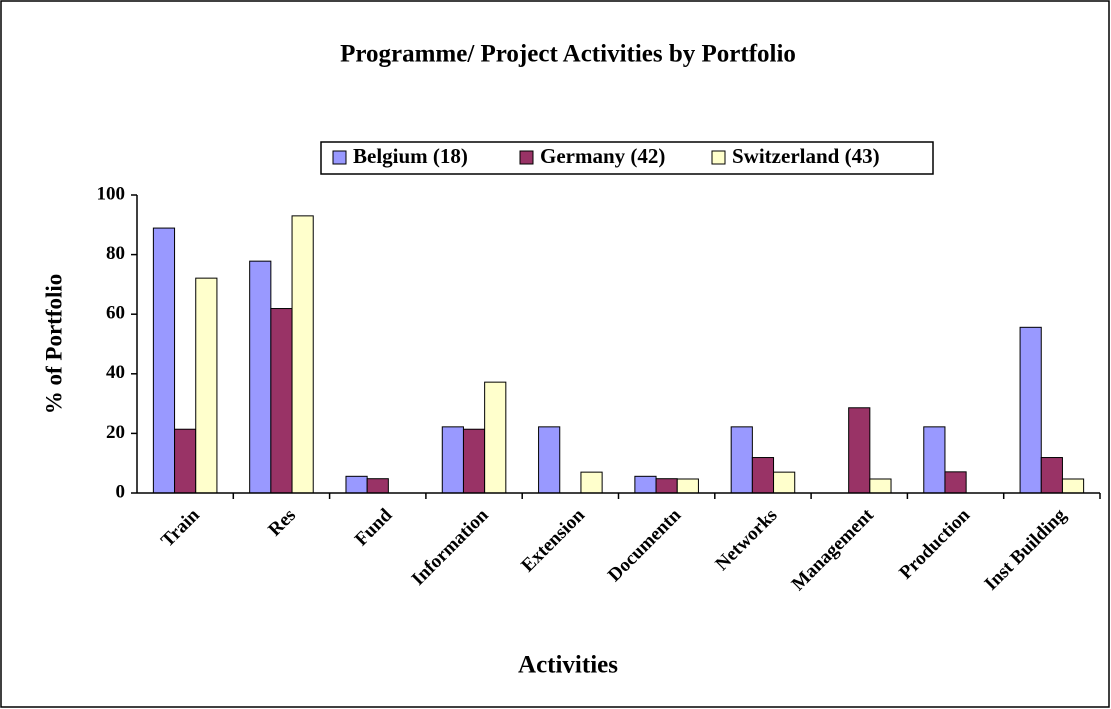 The height and width of the screenshot is (709, 1111). What do you see at coordinates (53, 344) in the screenshot?
I see `y-axis-title: % of Portfolio` at bounding box center [53, 344].